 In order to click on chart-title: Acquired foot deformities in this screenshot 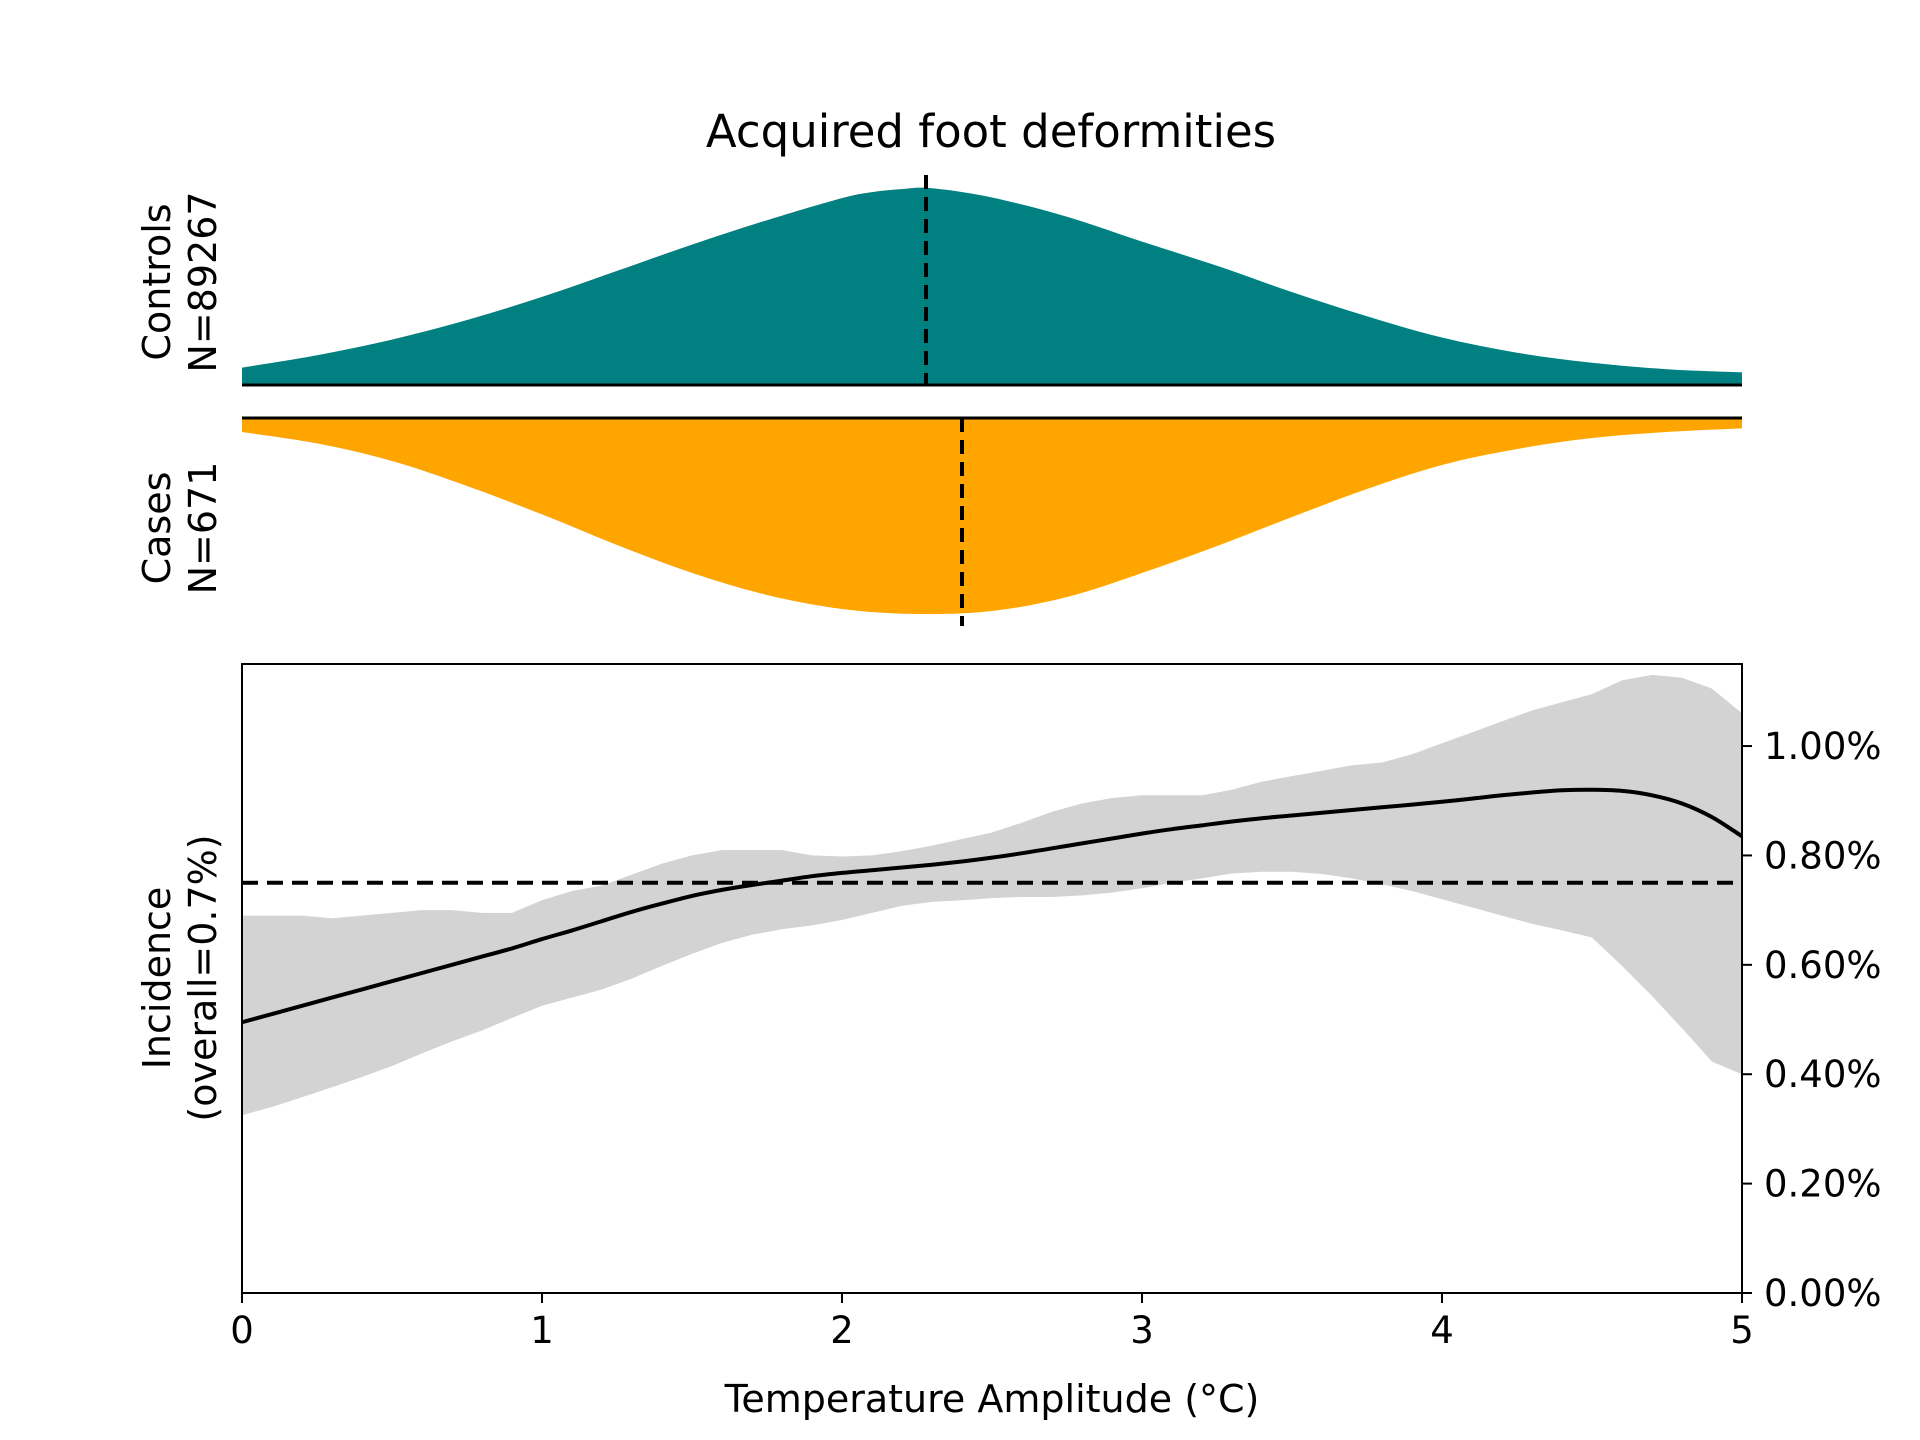, I will do `click(991, 131)`.